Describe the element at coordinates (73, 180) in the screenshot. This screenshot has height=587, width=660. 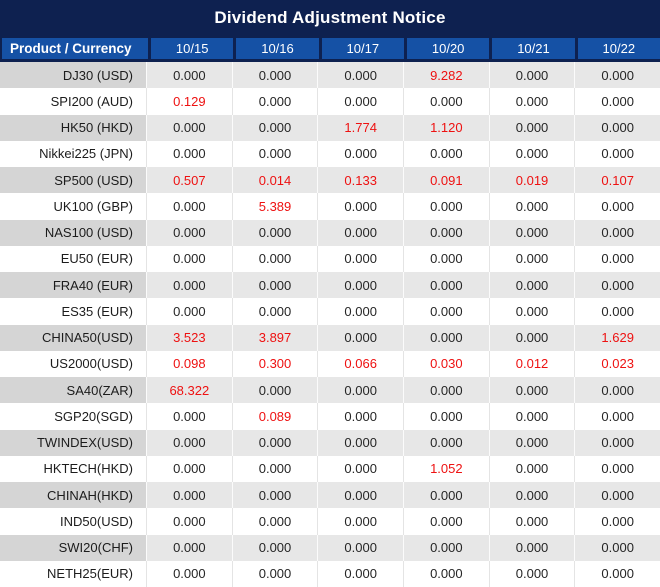
I see `product-cell: SP500 (USD)` at that location.